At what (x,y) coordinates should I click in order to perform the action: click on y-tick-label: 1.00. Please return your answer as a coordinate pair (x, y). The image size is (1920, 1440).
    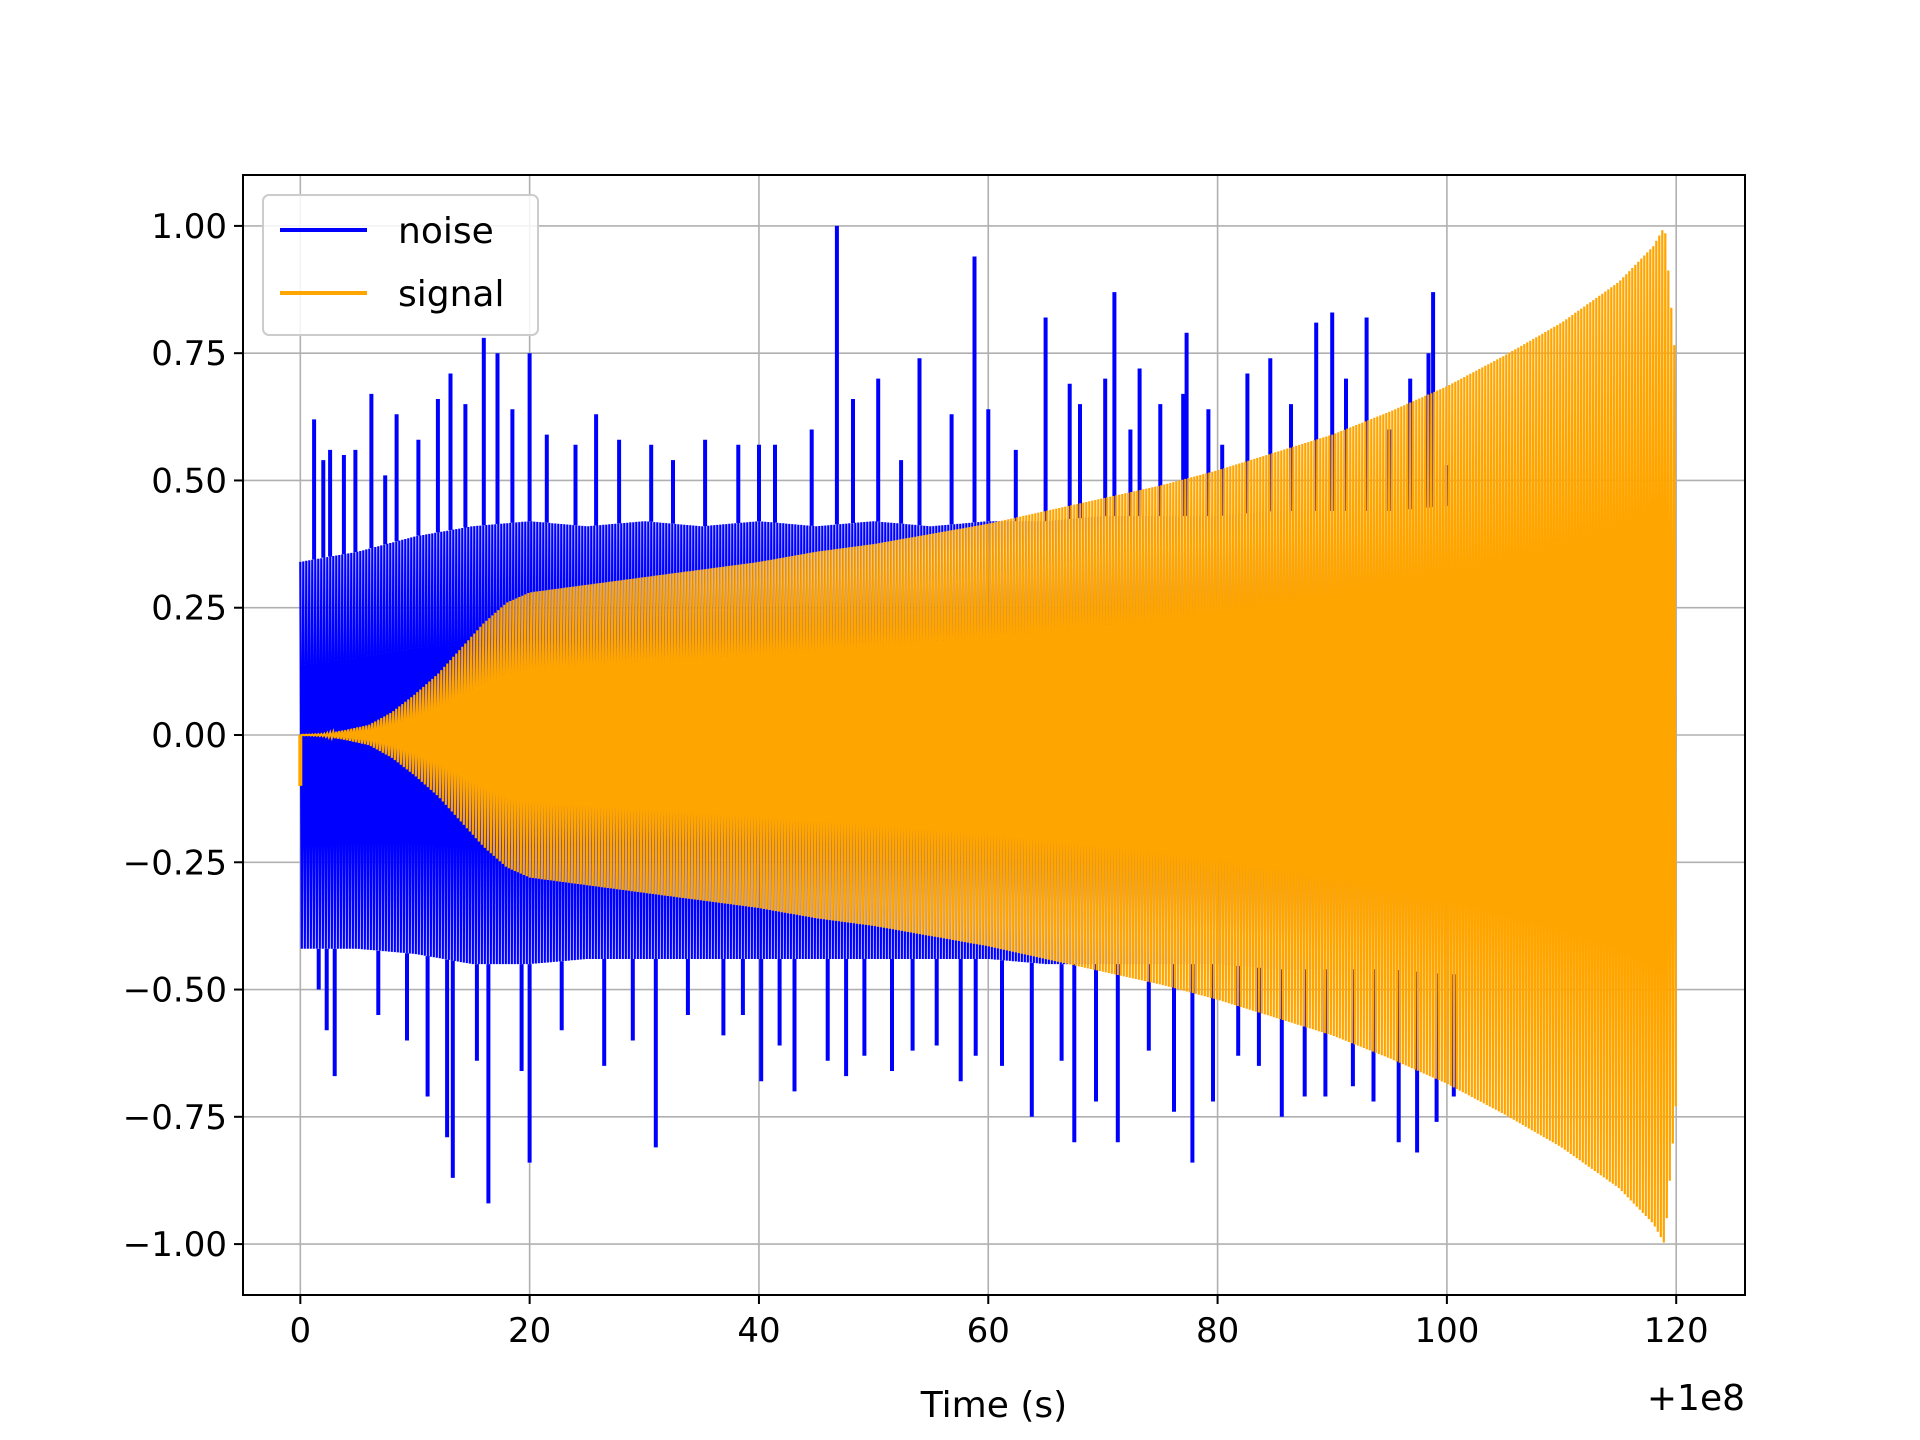
    Looking at the image, I should click on (189, 227).